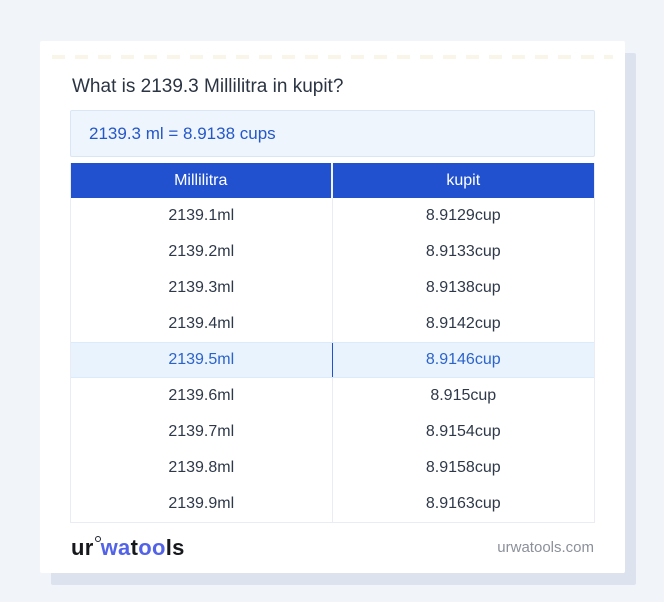  Describe the element at coordinates (463, 180) in the screenshot. I see `column-header-kupit: kupit` at that location.